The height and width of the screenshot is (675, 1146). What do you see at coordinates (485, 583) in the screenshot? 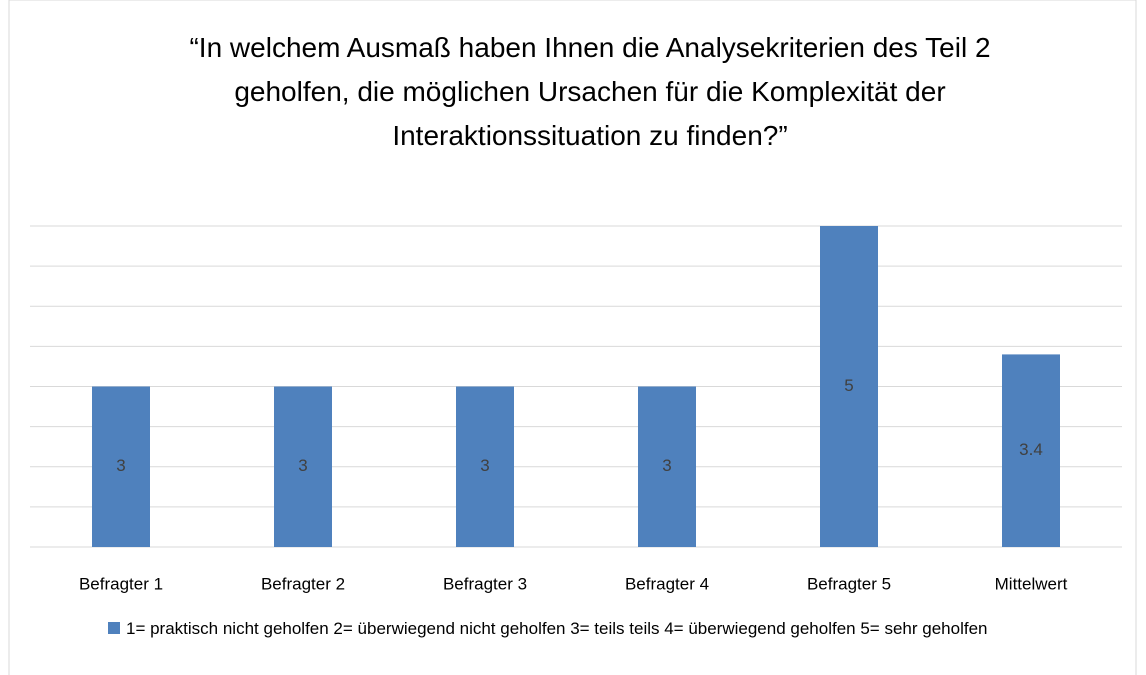
I see `x-tick-label: Befragter 3` at bounding box center [485, 583].